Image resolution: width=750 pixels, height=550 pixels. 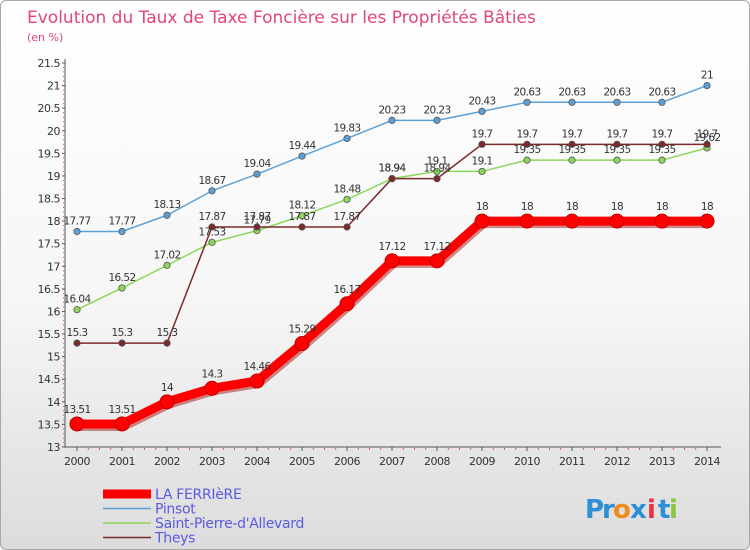 What do you see at coordinates (212, 461) in the screenshot?
I see `x-tick-label: 2003` at bounding box center [212, 461].